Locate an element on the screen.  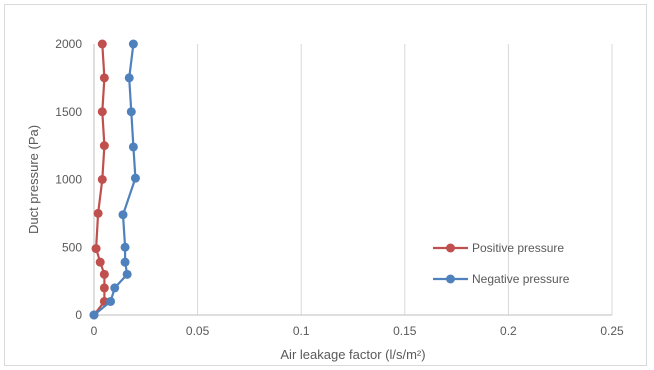
y-tick-label: 1500 is located at coordinates (68, 112).